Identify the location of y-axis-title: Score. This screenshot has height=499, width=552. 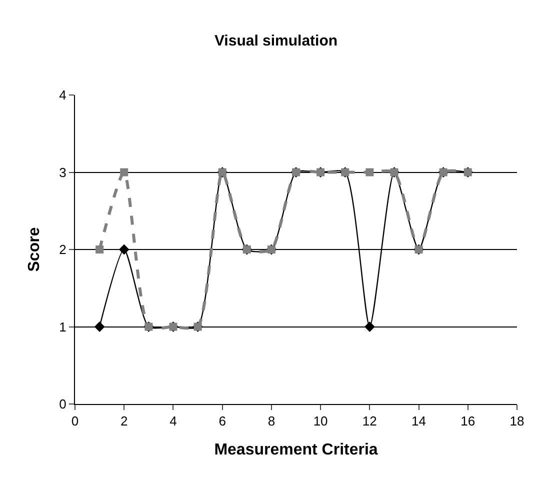
(35, 249).